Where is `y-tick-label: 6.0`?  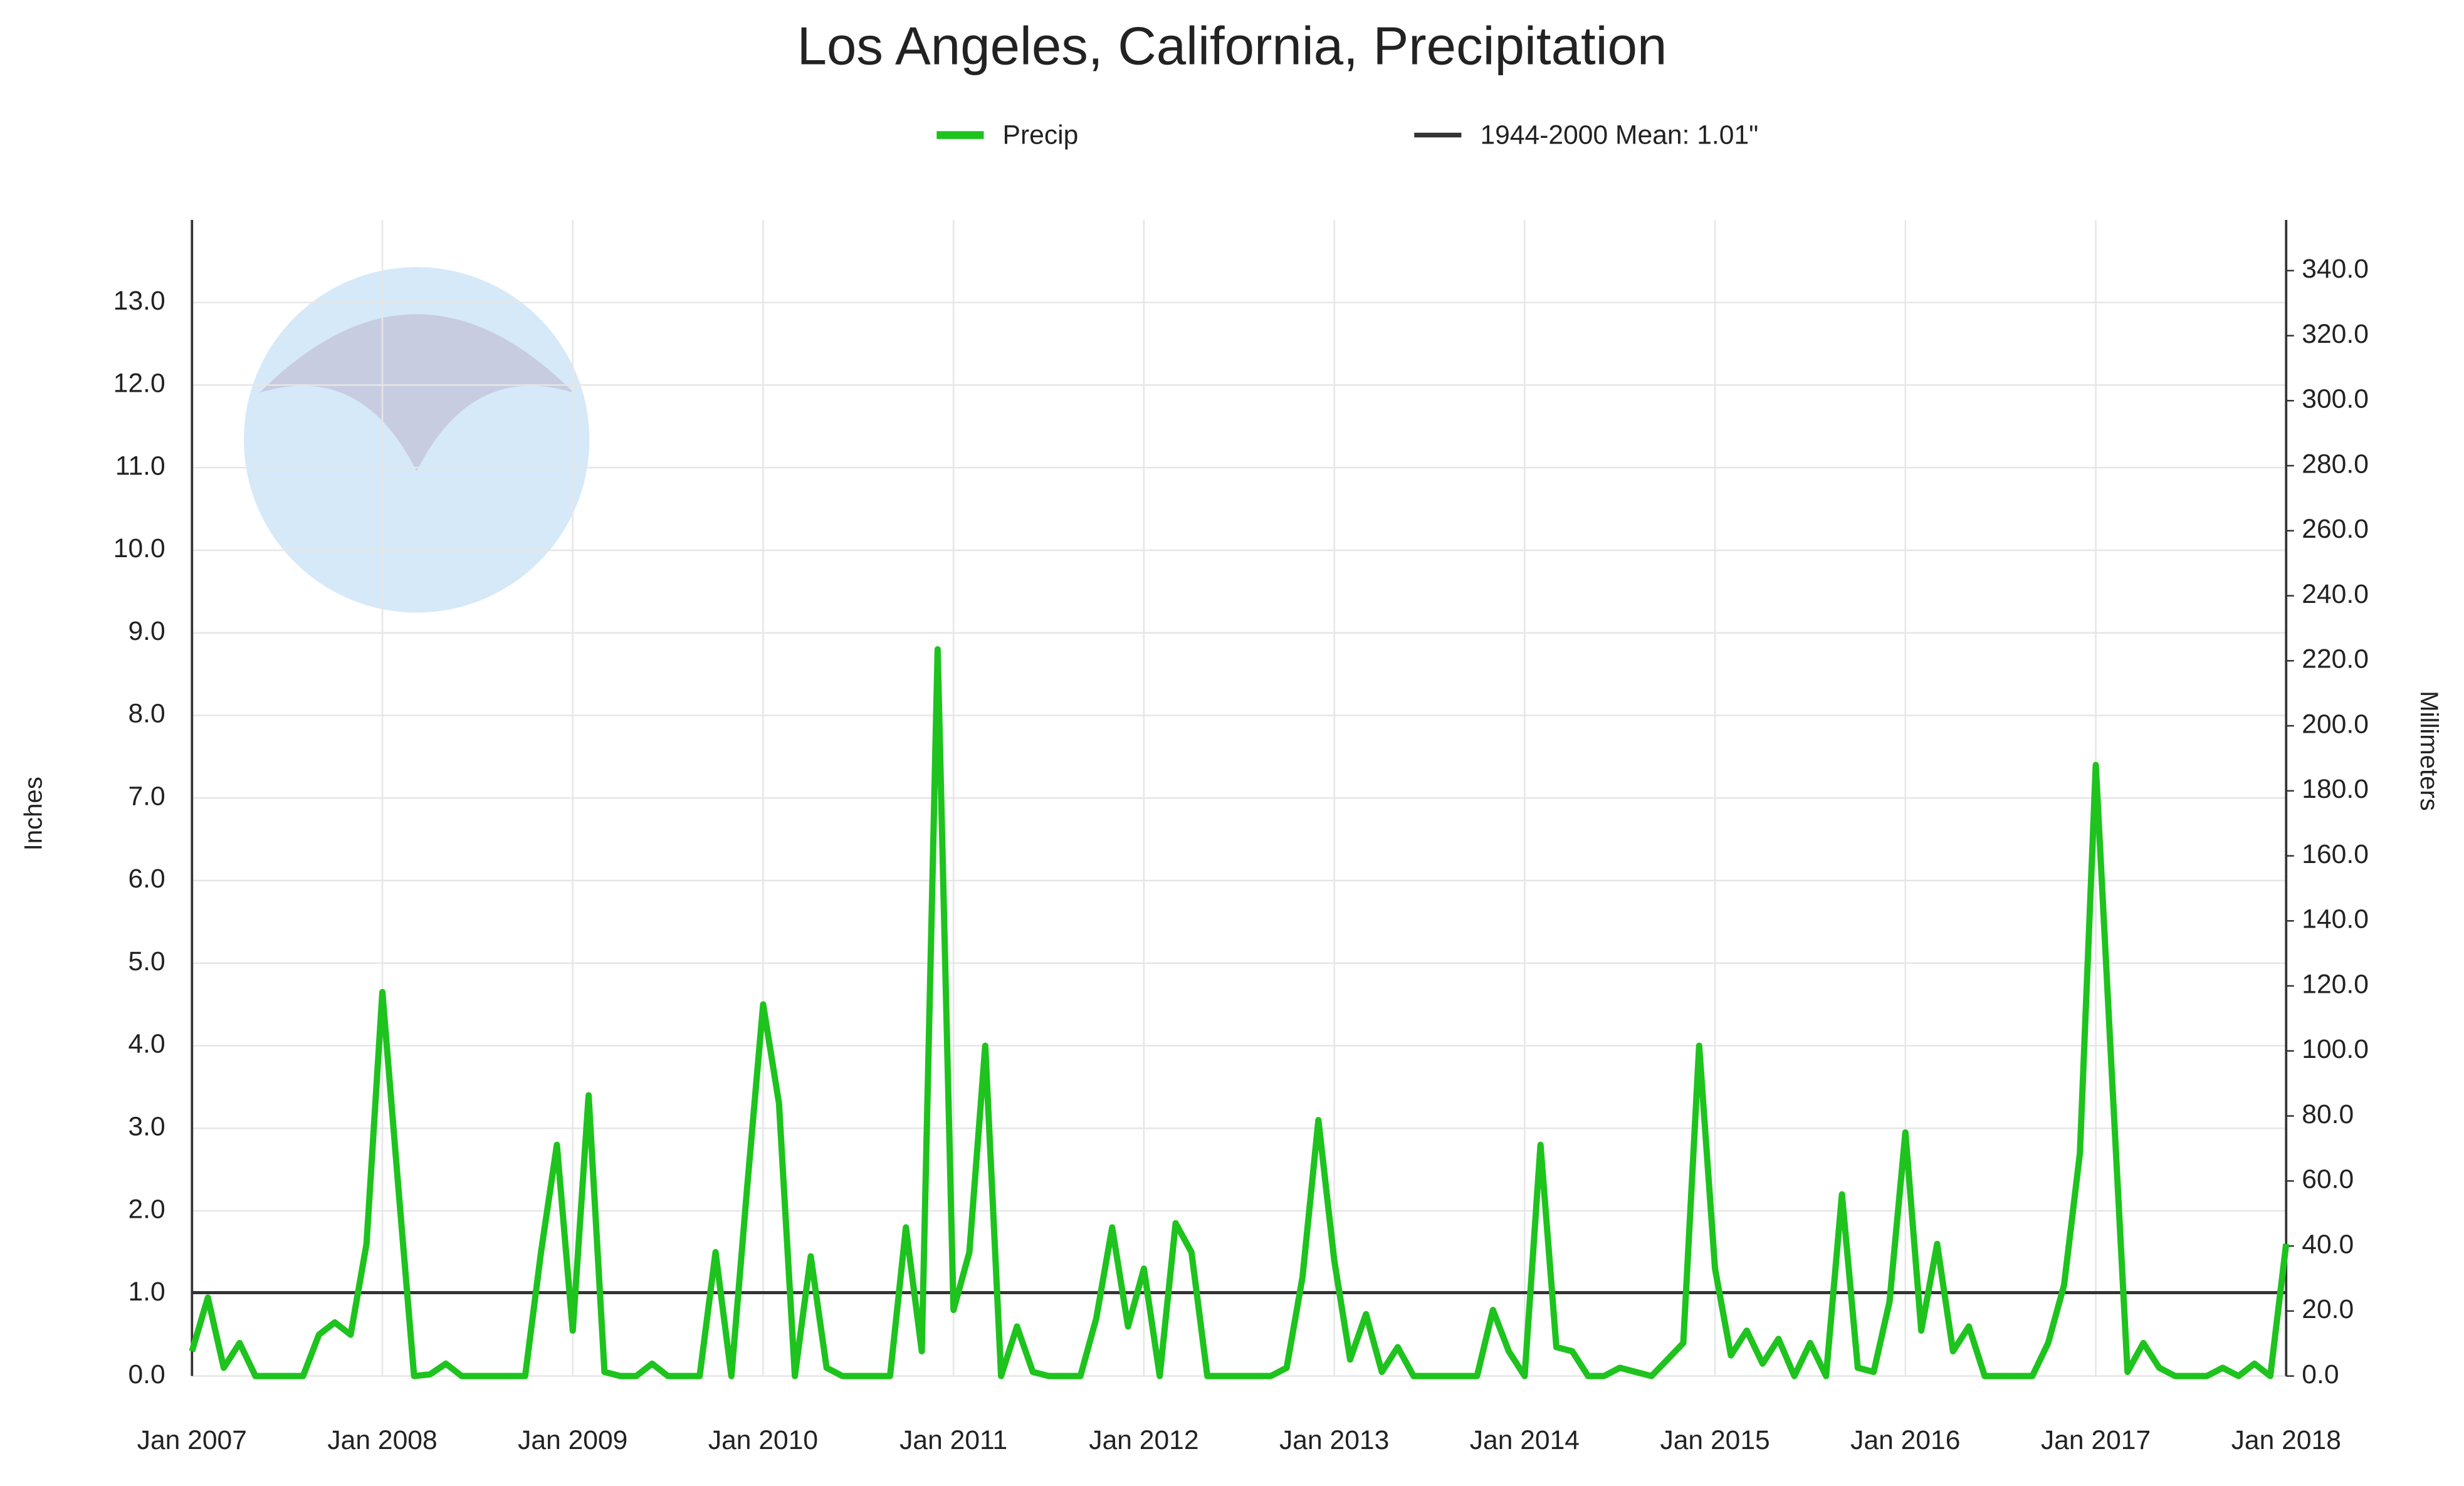
y-tick-label: 6.0 is located at coordinates (146, 879).